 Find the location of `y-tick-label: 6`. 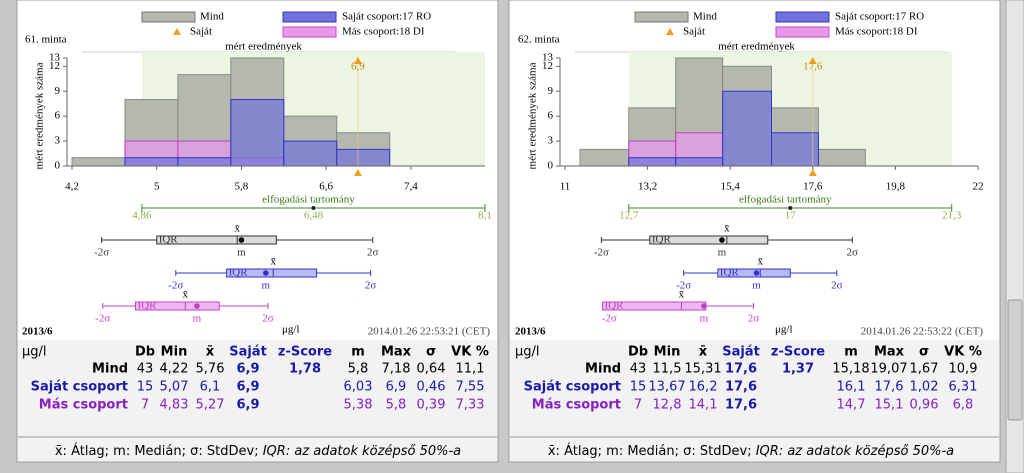

y-tick-label: 6 is located at coordinates (58, 116).